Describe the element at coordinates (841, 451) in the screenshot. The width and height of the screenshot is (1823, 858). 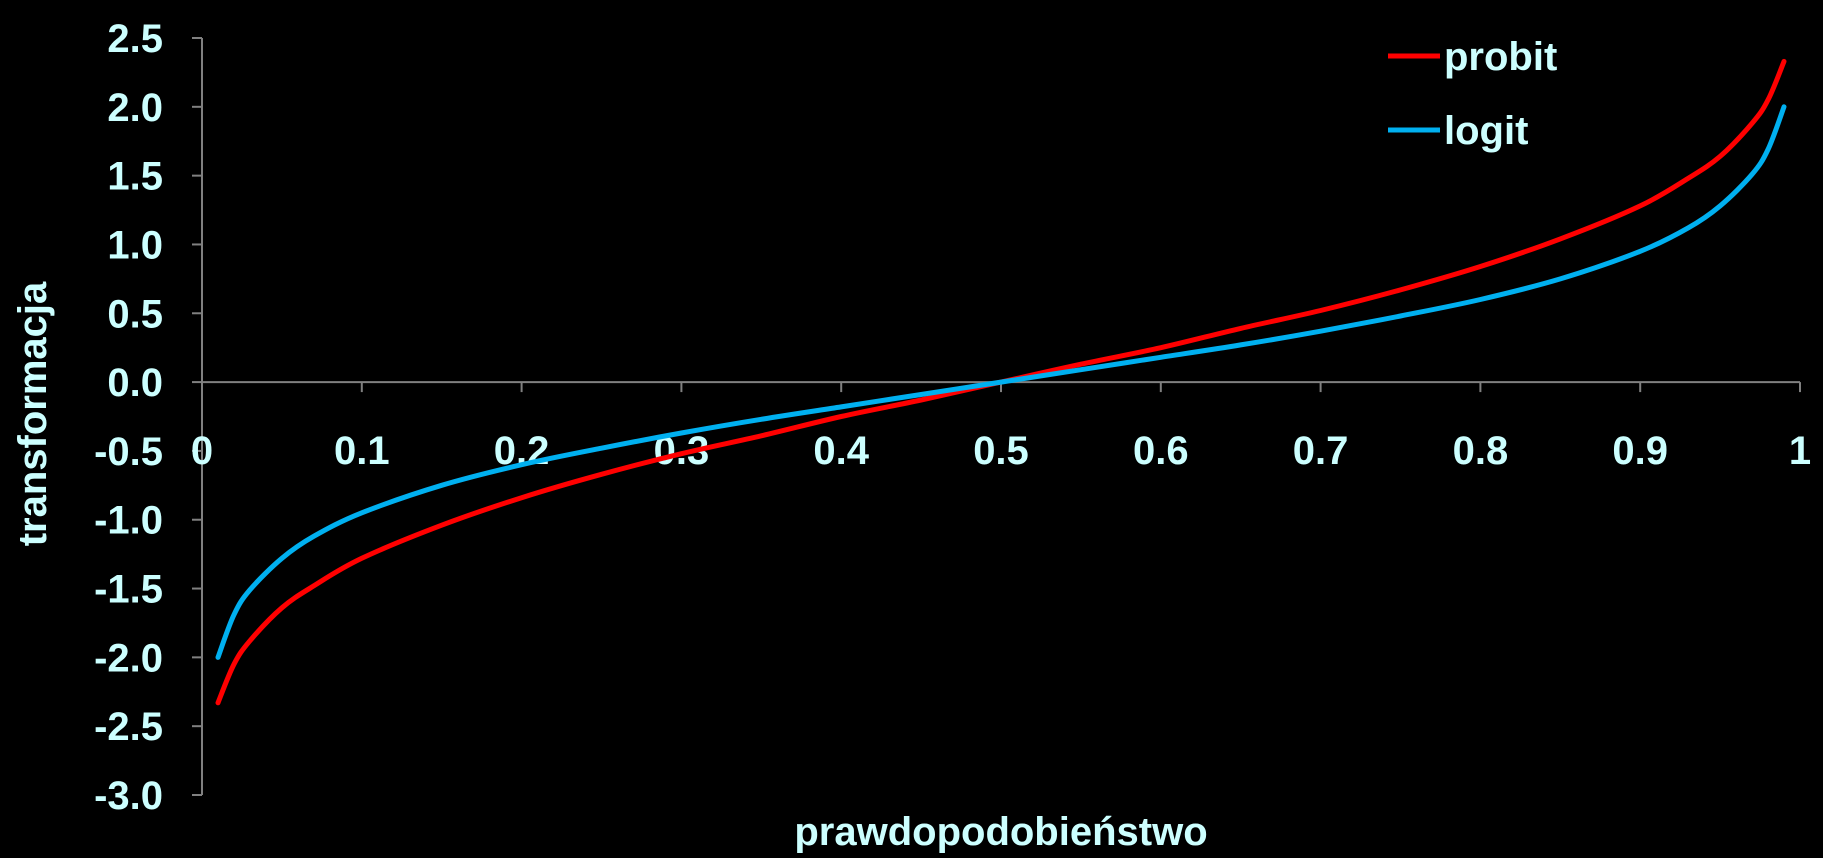
I see `x-tick-label: 0.4` at that location.